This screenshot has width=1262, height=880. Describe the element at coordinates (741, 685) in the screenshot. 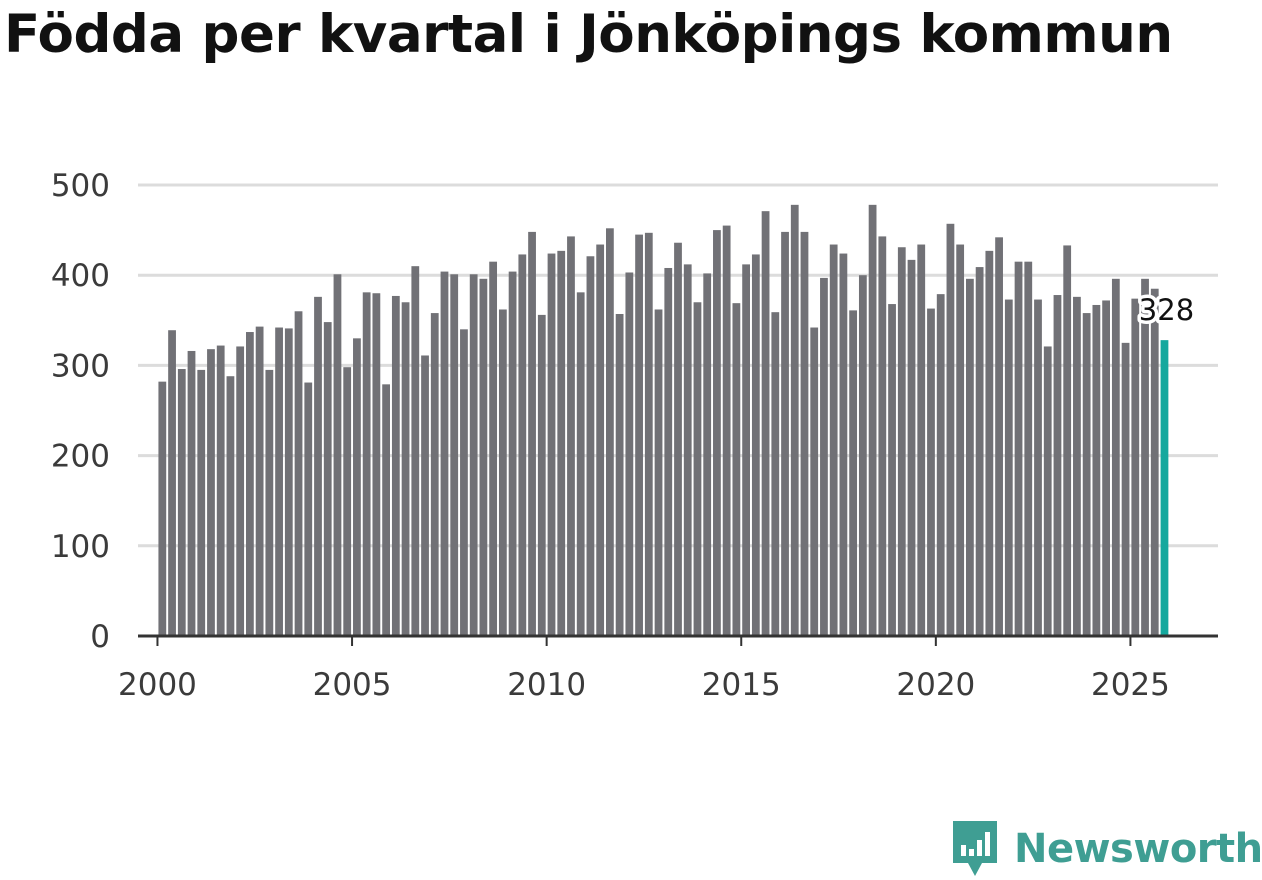

I see `x-tick-label-2015: 2015` at that location.